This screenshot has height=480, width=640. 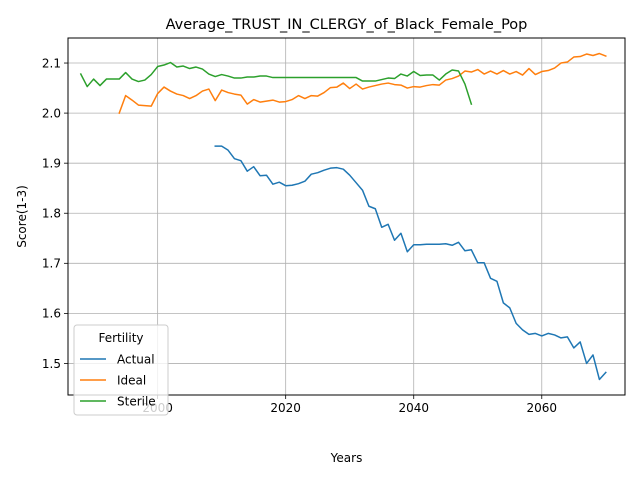 I want to click on x-tick-label: 2060, so click(x=541, y=408).